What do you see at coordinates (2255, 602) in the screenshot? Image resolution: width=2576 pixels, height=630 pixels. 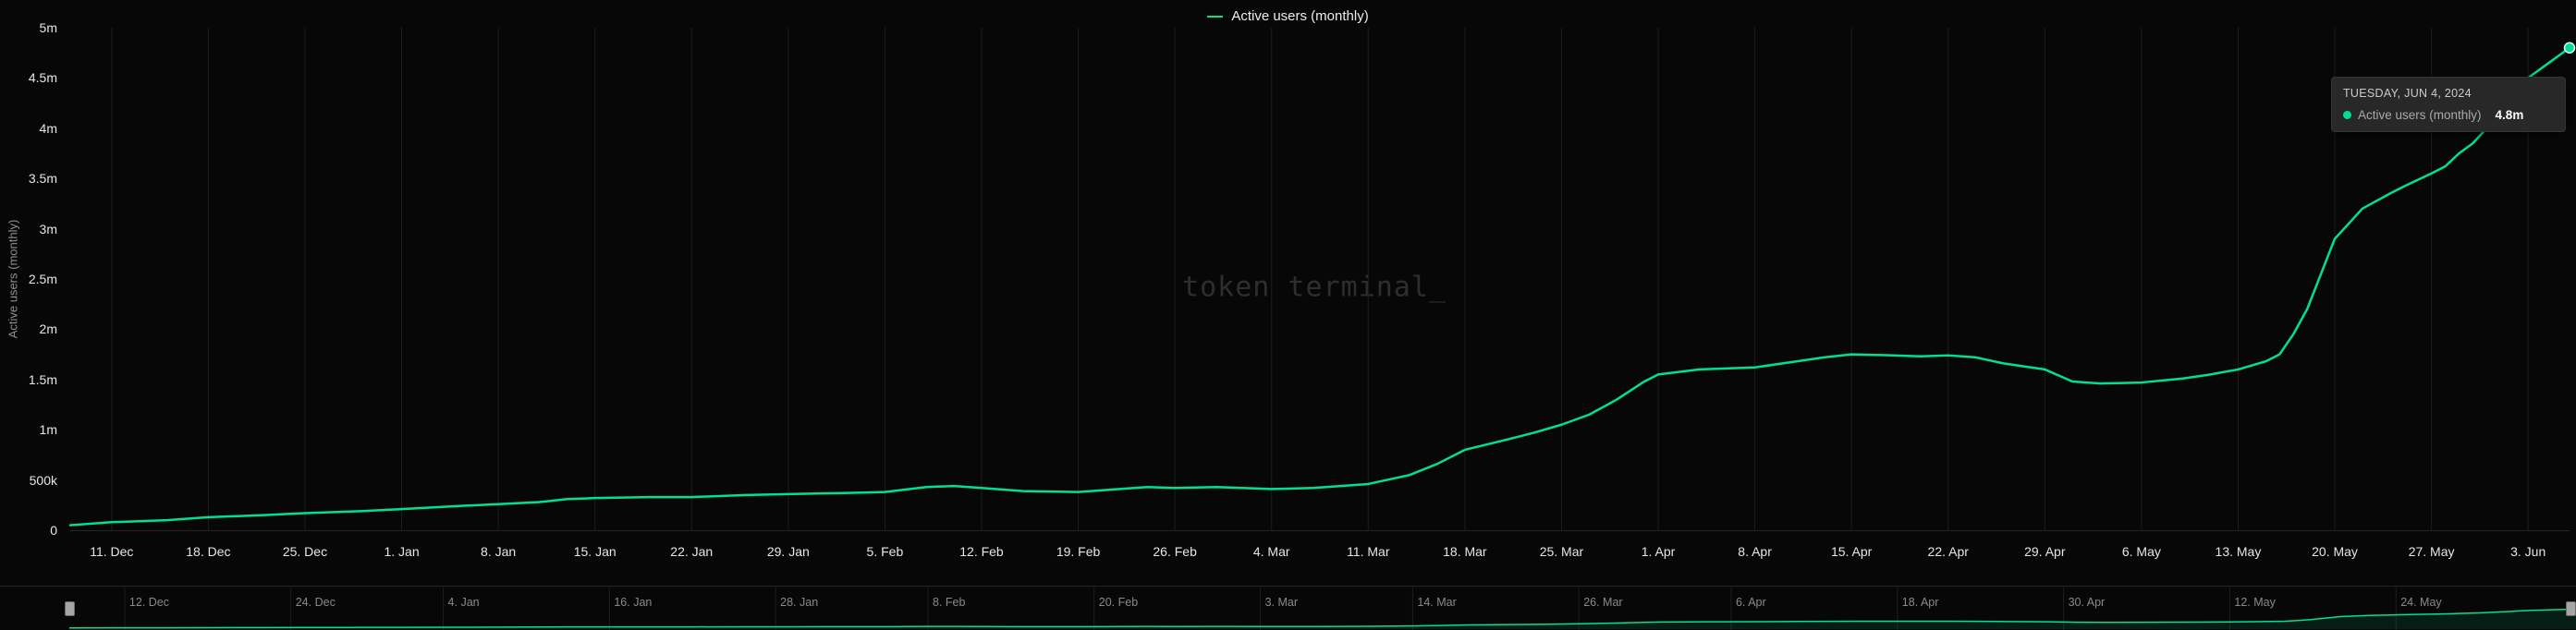 I see `navigator-tick-label: 12. May` at bounding box center [2255, 602].